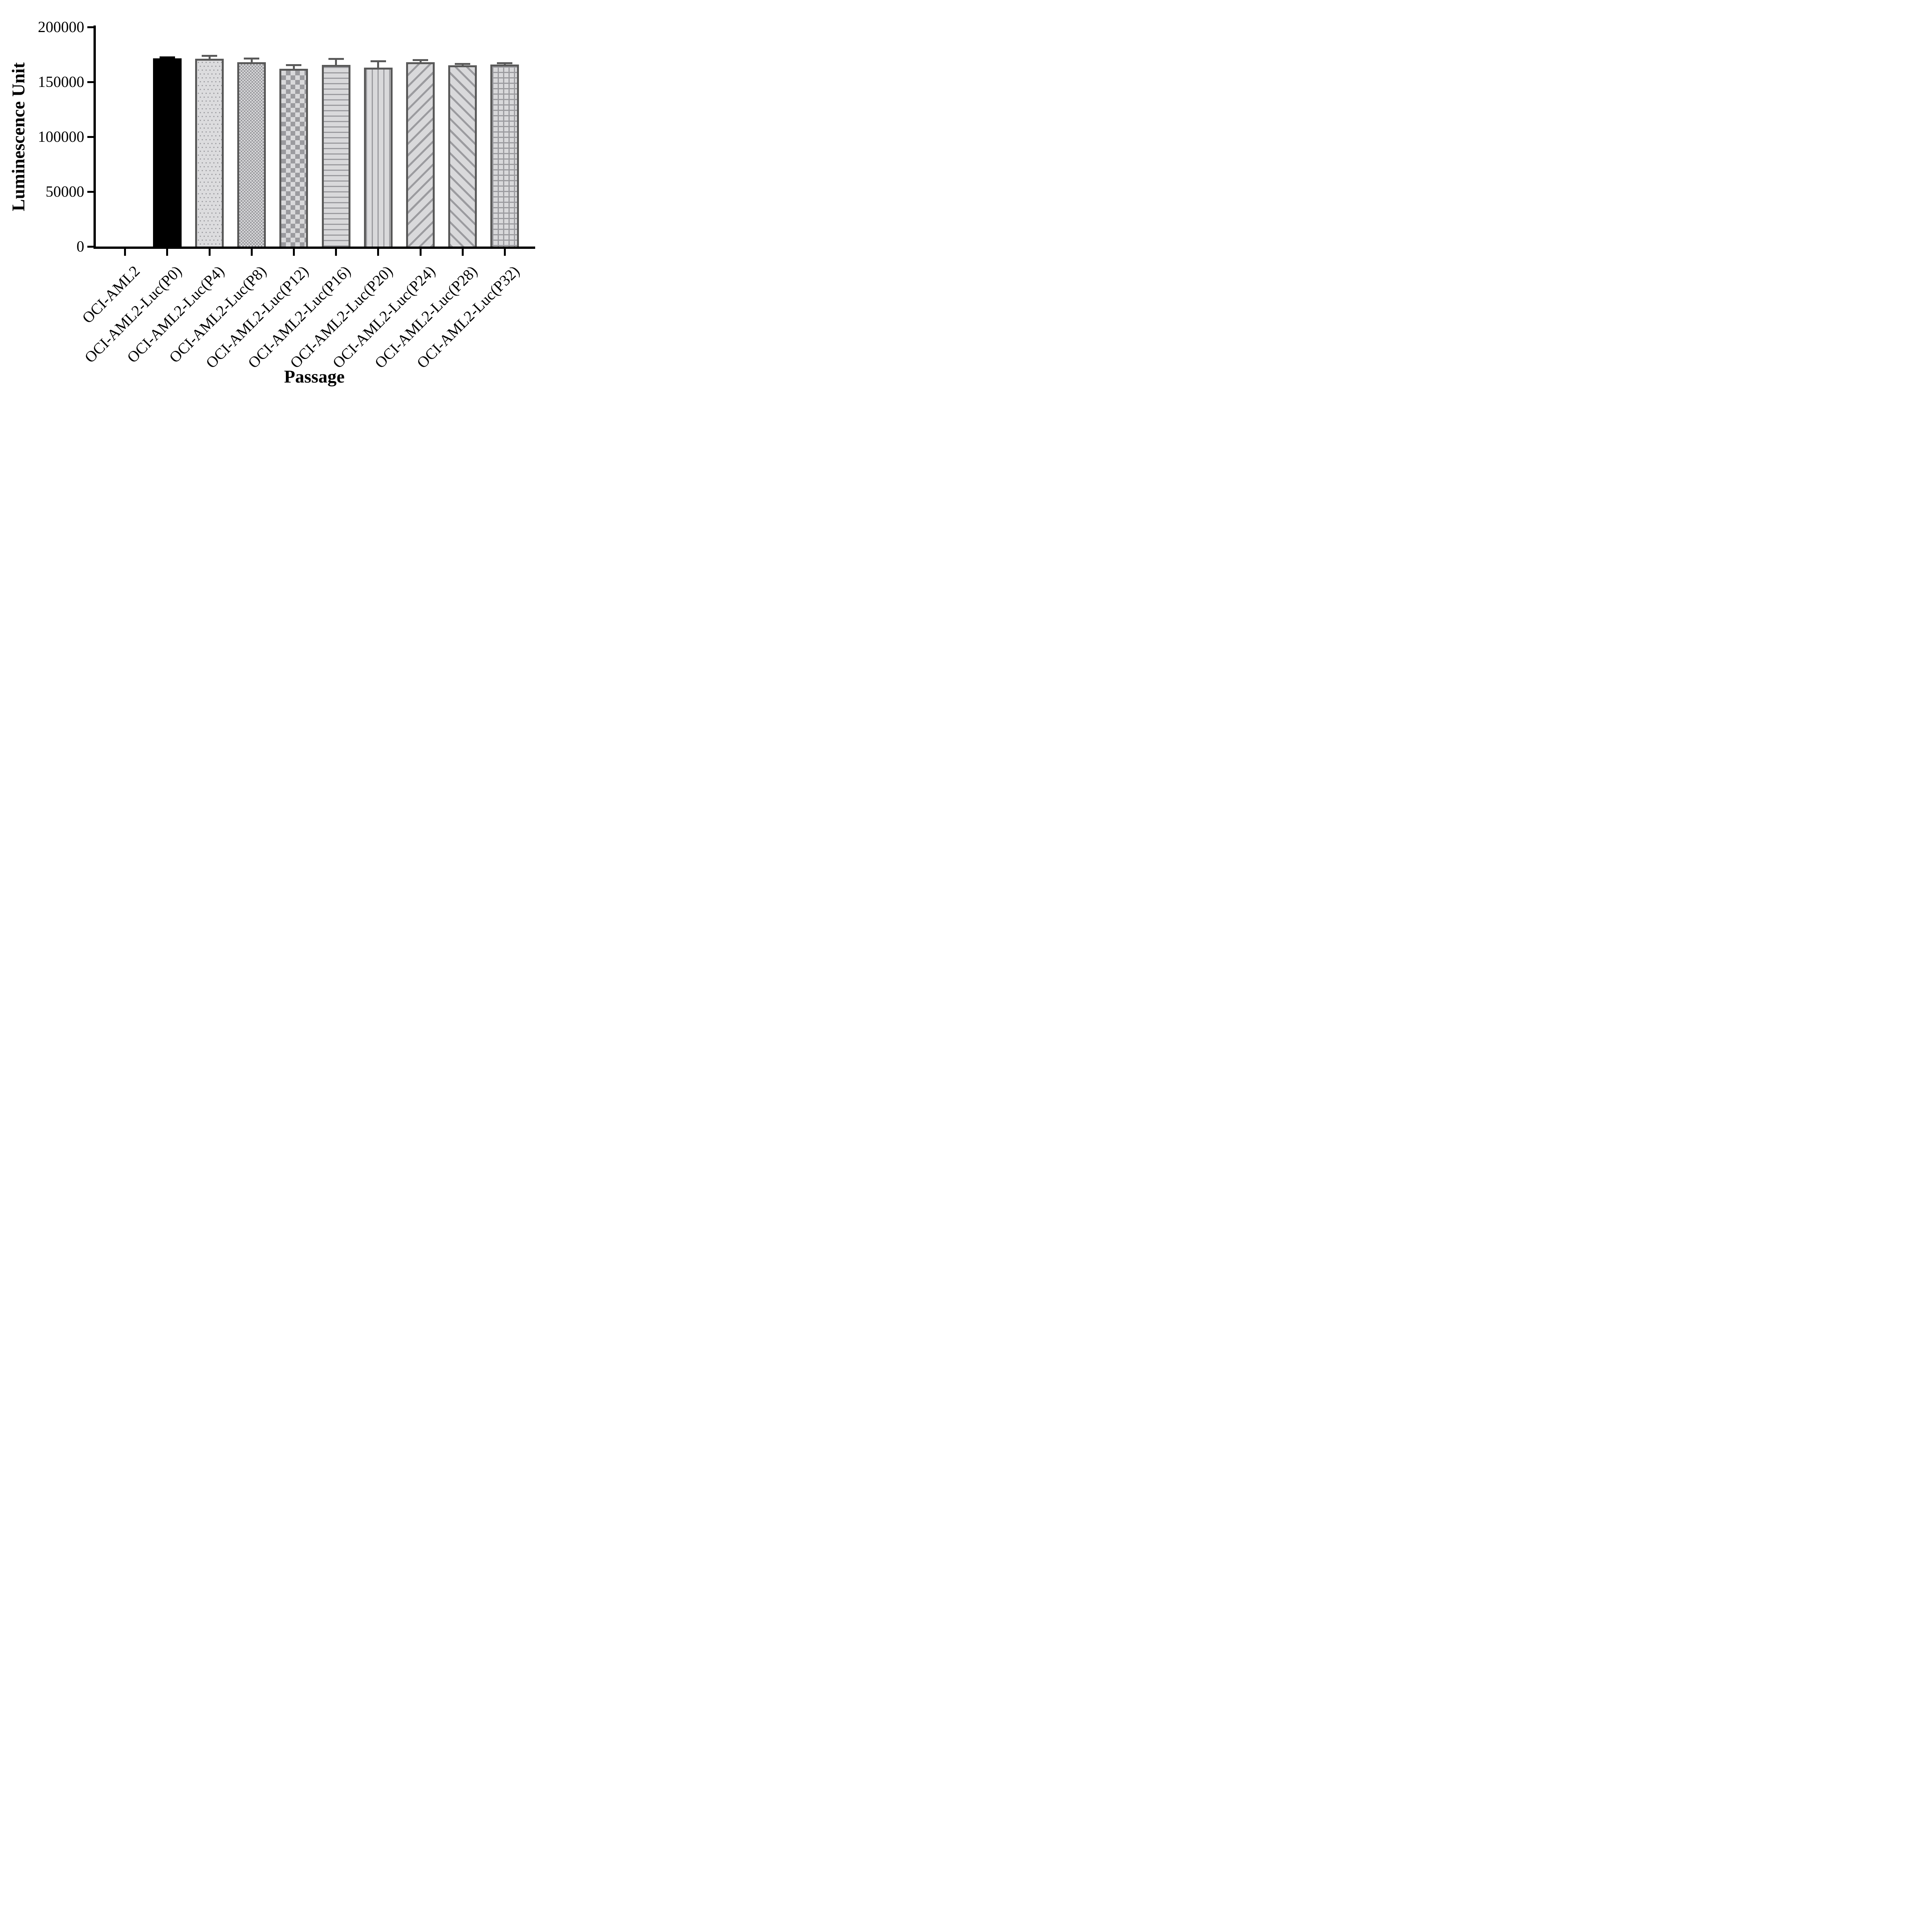  I want to click on y-tick-label: 0, so click(81, 246).